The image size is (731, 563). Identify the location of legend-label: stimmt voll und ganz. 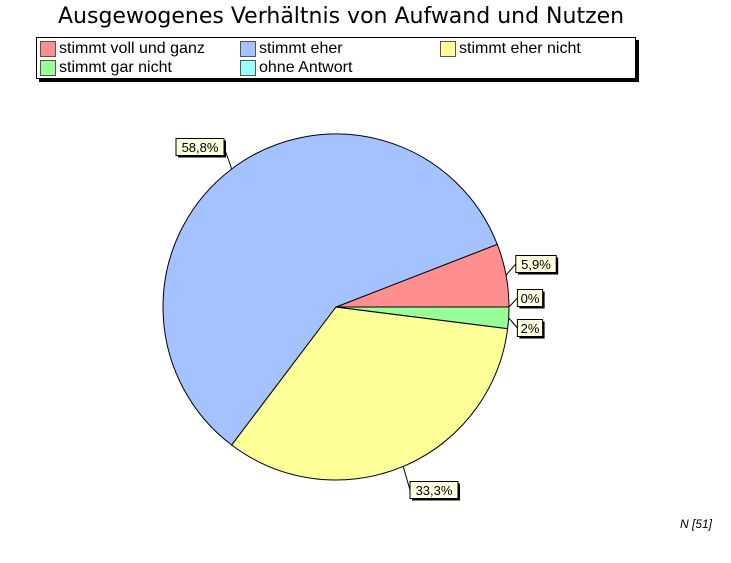
(132, 48).